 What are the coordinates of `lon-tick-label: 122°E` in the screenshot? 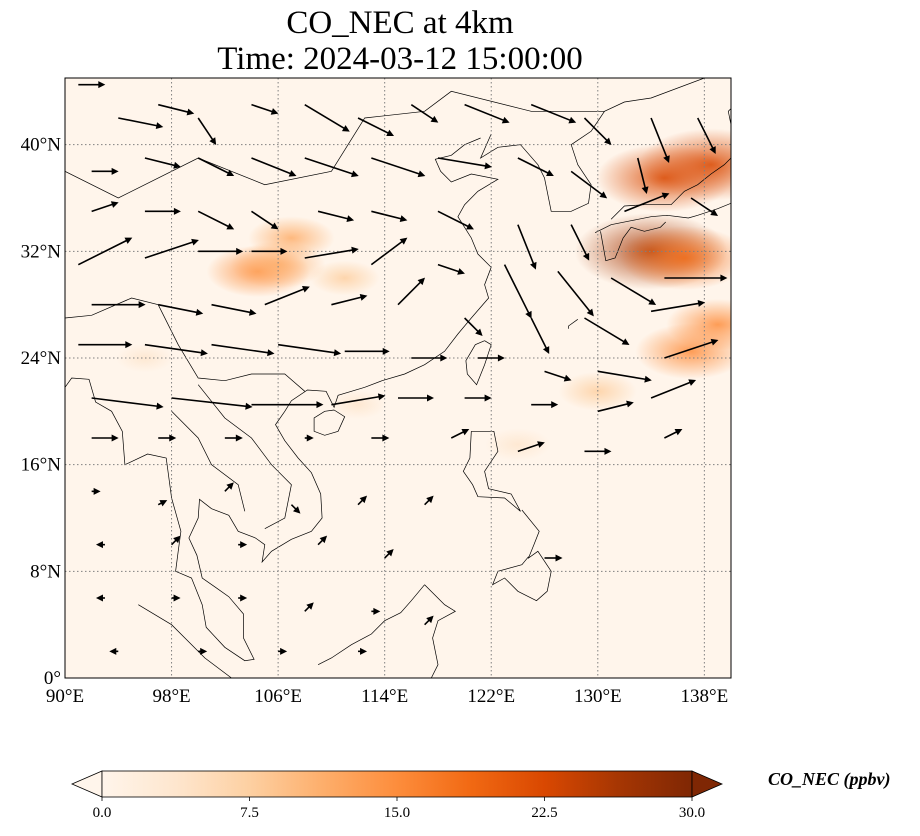 It's located at (491, 696).